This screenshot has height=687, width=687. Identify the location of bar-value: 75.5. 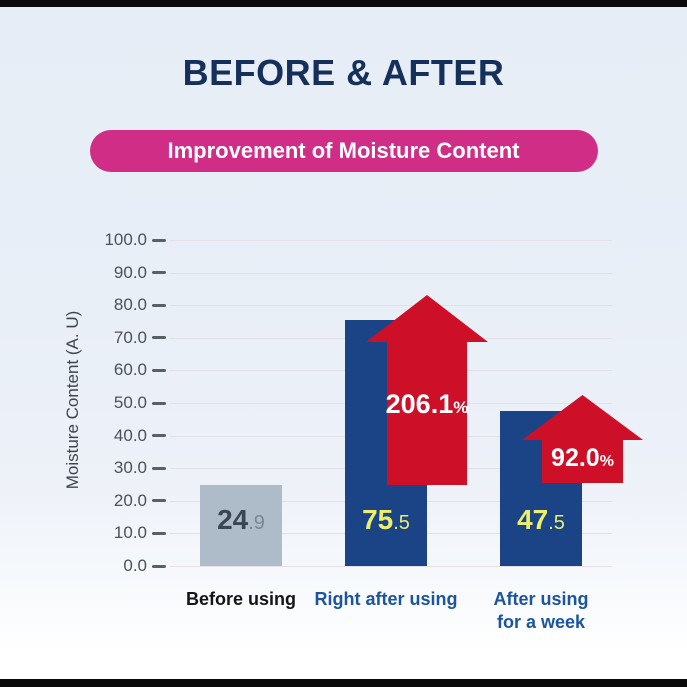
(386, 519).